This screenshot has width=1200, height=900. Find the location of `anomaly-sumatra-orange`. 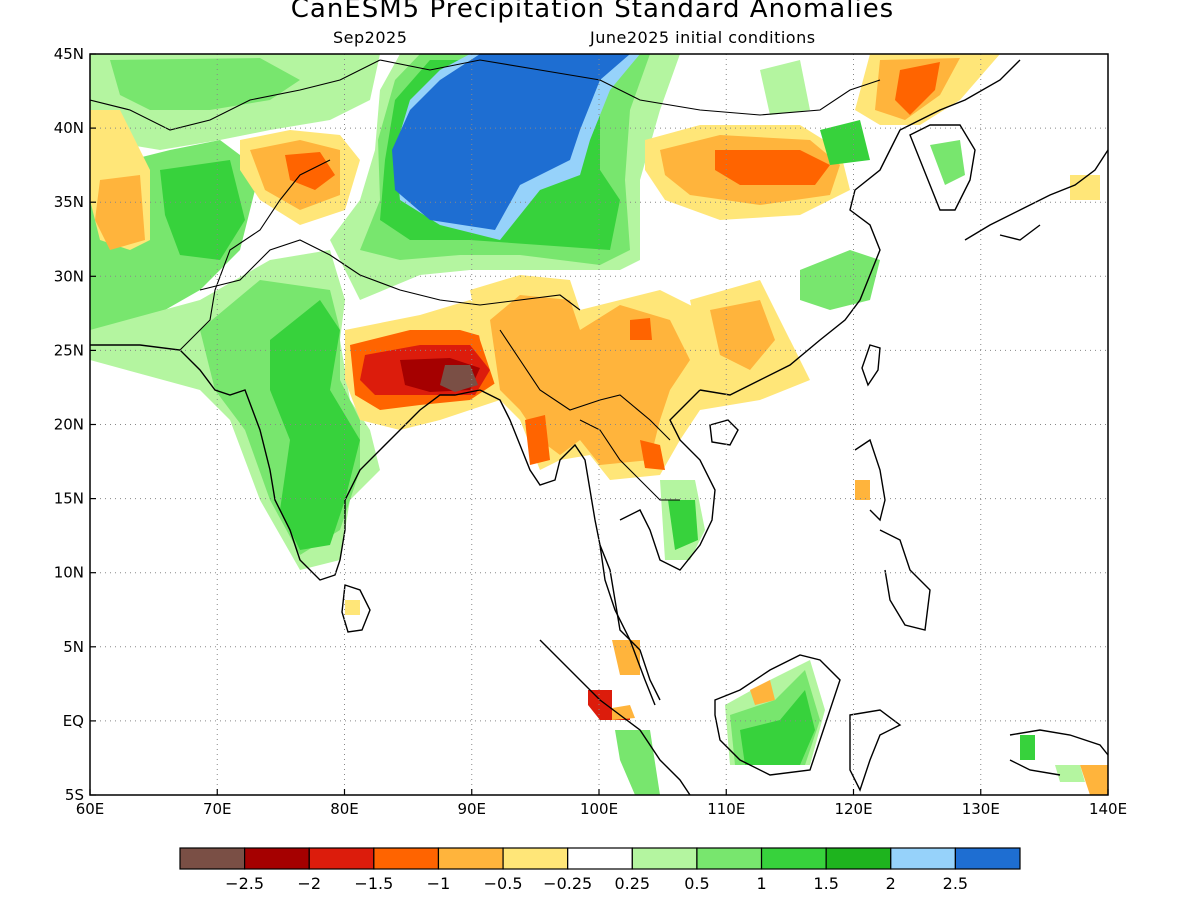

anomaly-sumatra-orange is located at coordinates (623, 712).